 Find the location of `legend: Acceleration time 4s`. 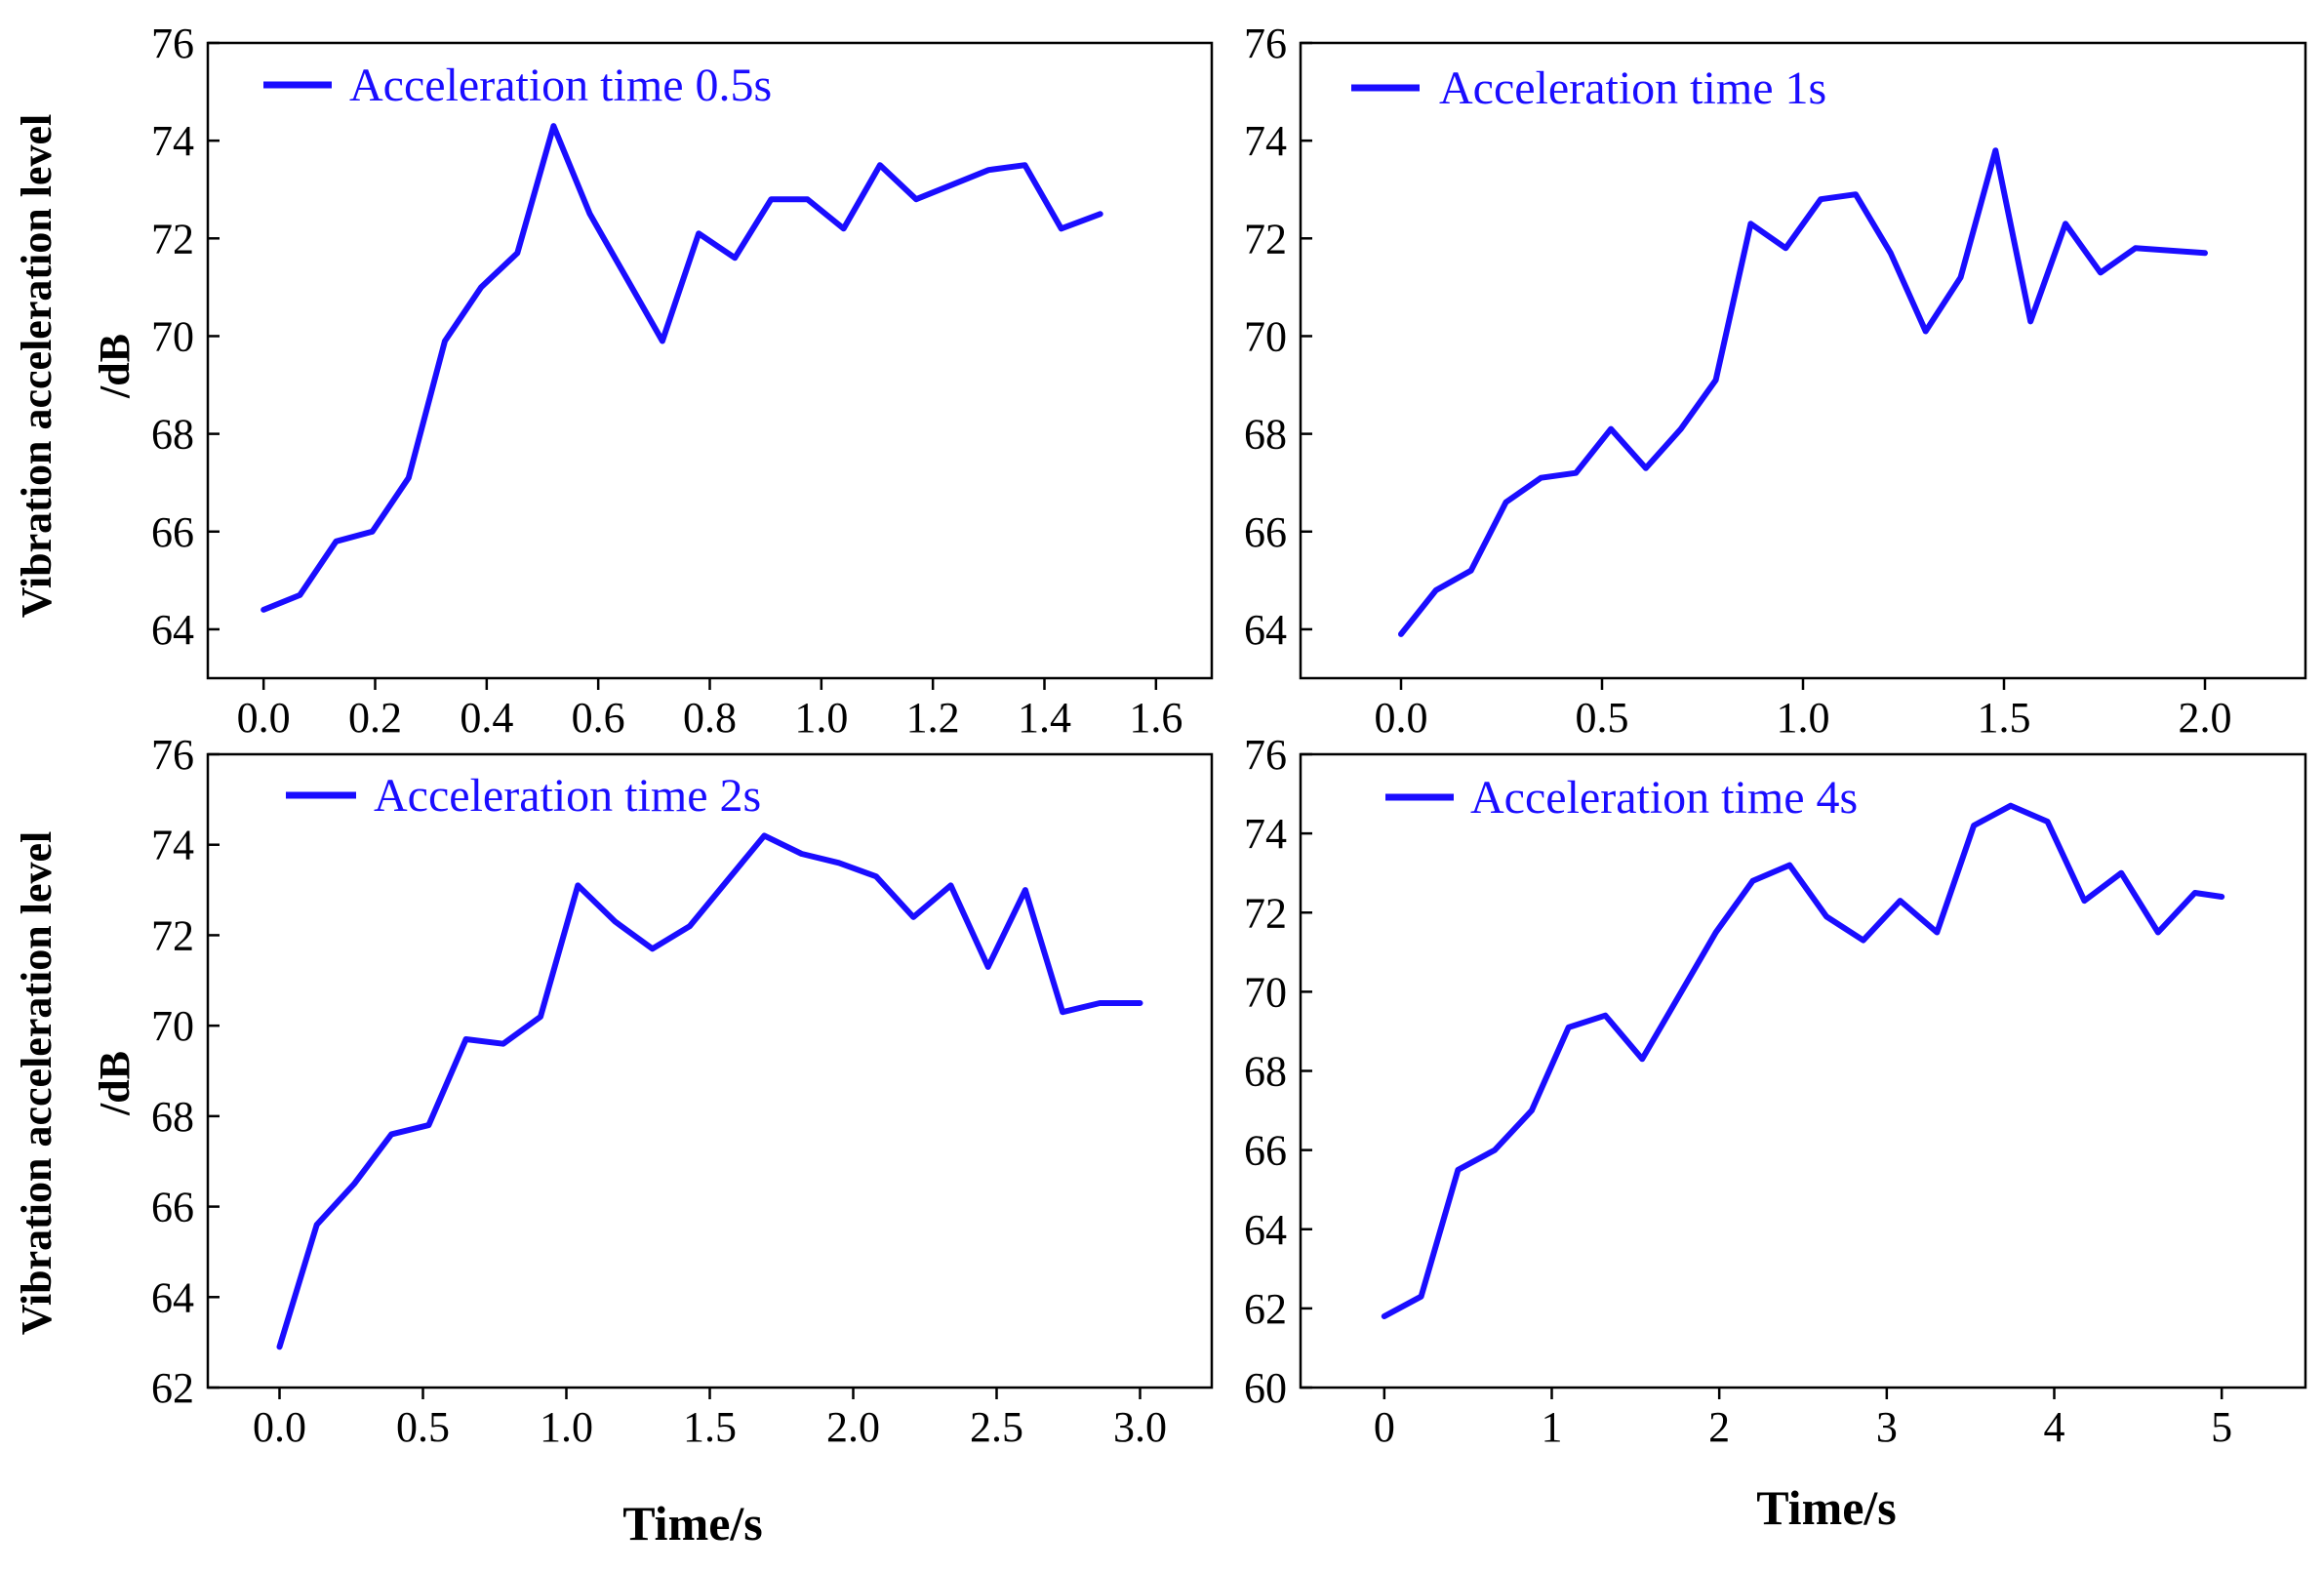

legend: Acceleration time 4s is located at coordinates (1621, 798).